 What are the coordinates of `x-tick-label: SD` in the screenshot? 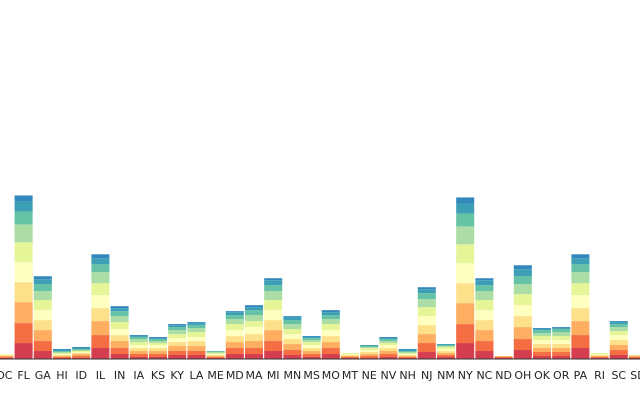 It's located at (635, 375).